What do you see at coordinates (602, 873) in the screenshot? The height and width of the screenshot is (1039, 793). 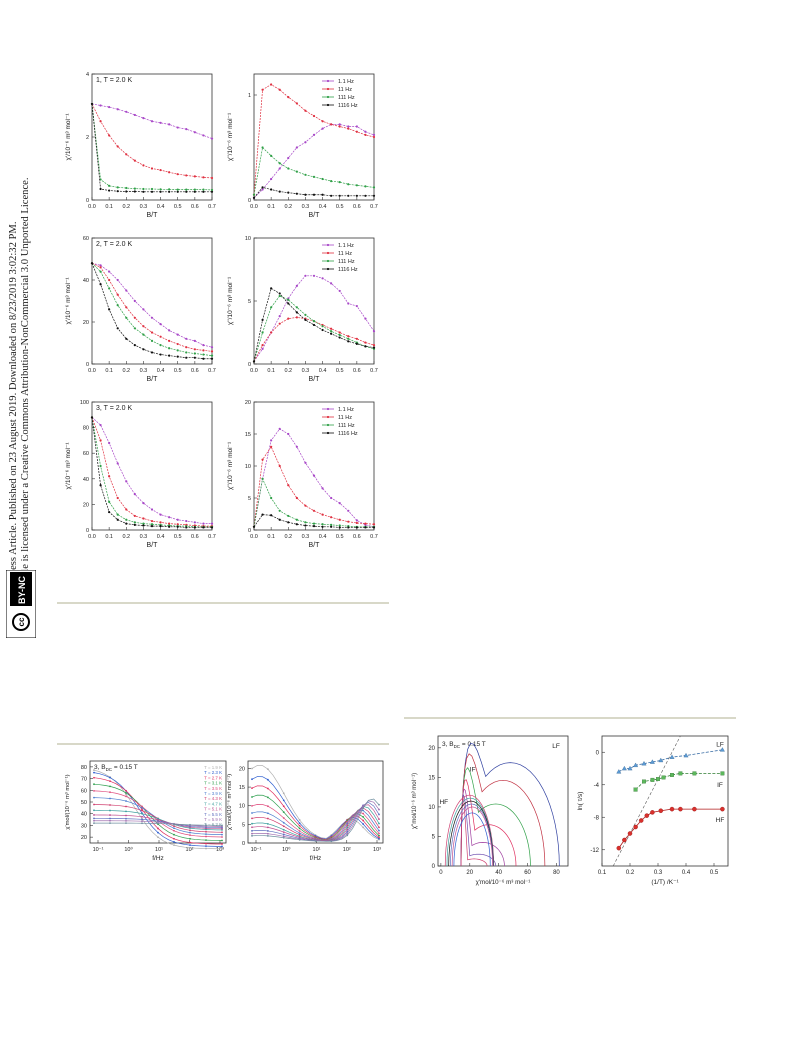 I see `x-tick-label: 0.1` at bounding box center [602, 873].